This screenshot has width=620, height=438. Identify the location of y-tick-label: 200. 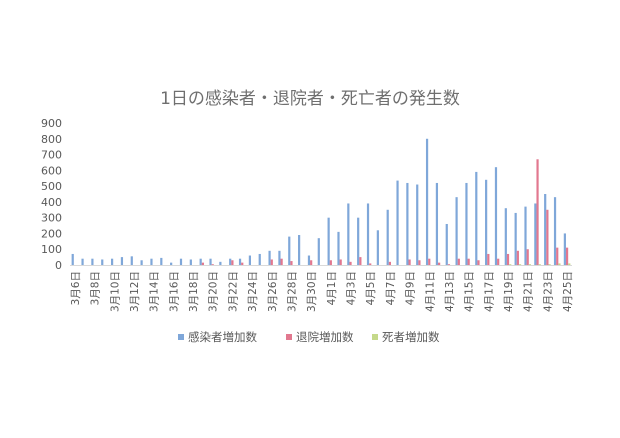
(51, 233).